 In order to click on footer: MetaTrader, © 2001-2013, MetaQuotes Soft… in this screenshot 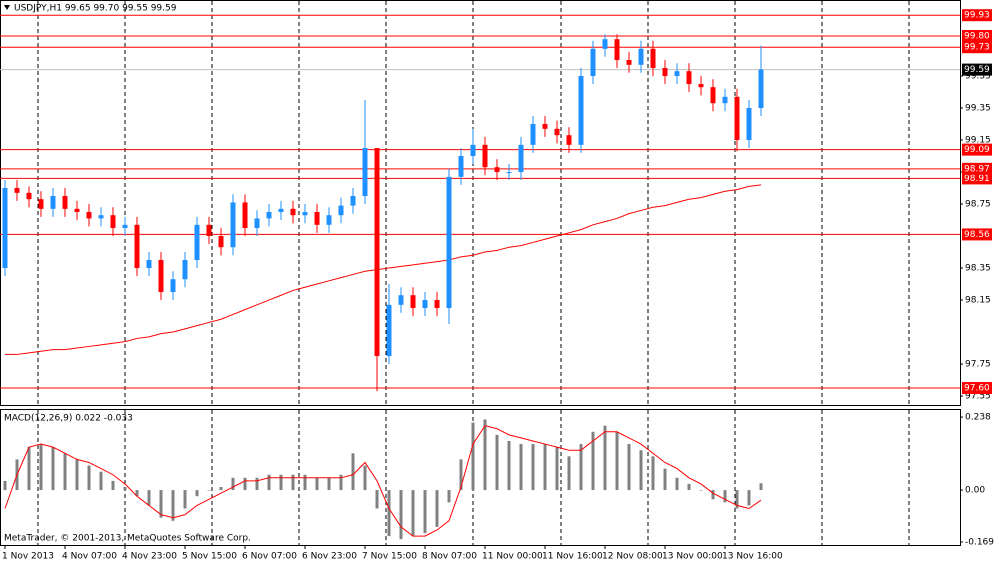, I will do `click(127, 539)`.